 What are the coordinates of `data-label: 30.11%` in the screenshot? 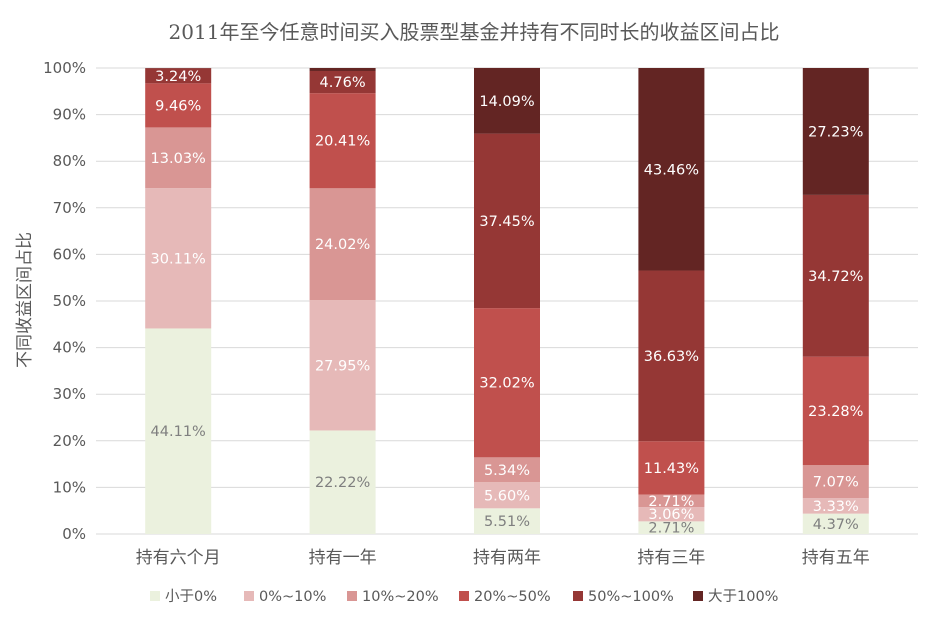 It's located at (178, 259).